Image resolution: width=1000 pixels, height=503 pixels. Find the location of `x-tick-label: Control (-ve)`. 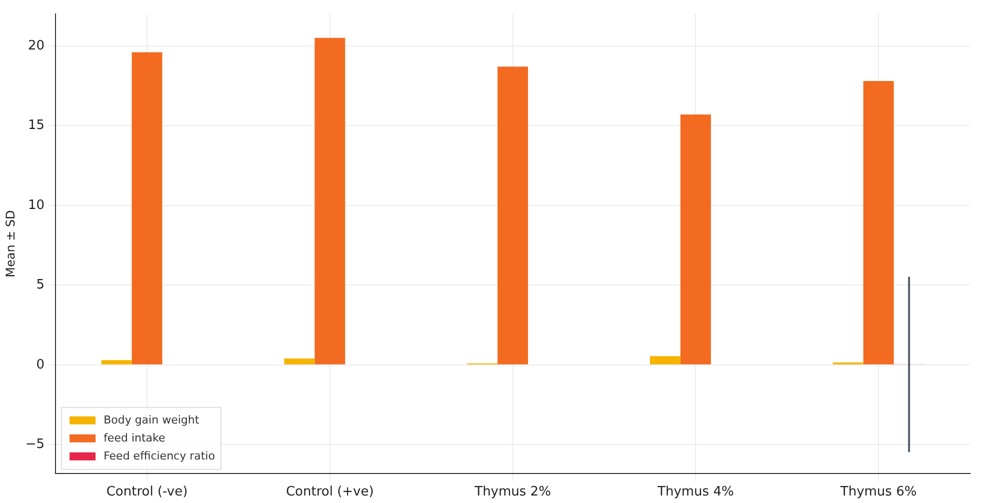

x-tick-label: Control (-ve) is located at coordinates (147, 492).